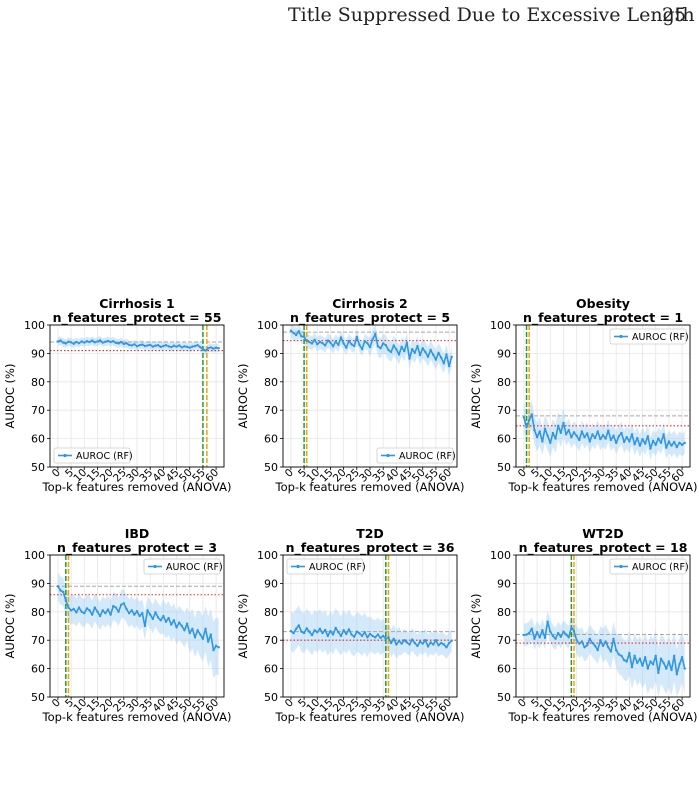 This screenshot has width=699, height=791. Describe the element at coordinates (621, 566) in the screenshot. I see `legend-marker` at that location.